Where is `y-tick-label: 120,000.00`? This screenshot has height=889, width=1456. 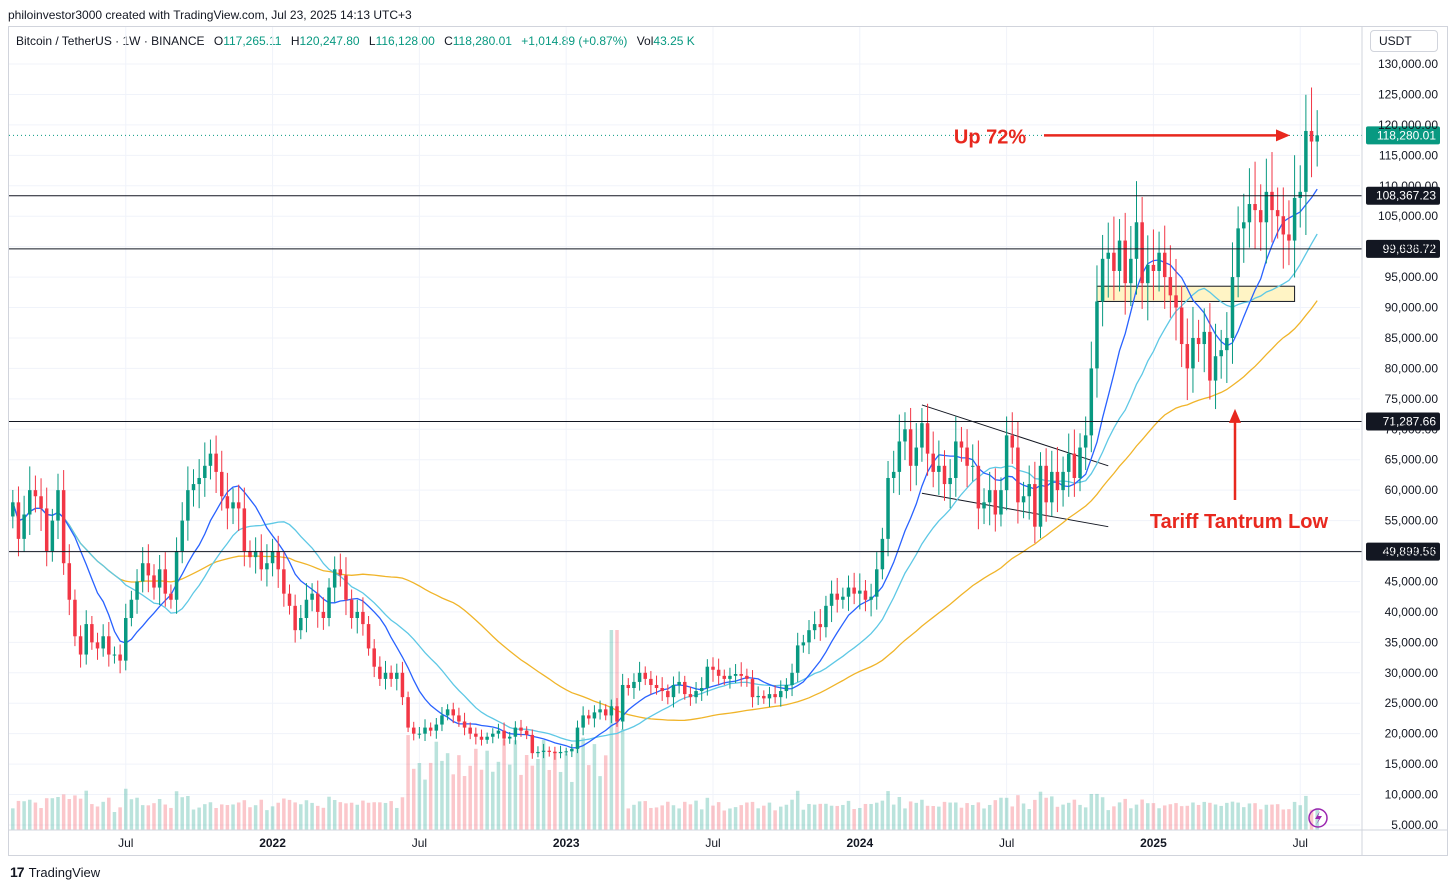
y-tick-label: 120,000.00 is located at coordinates (1408, 125).